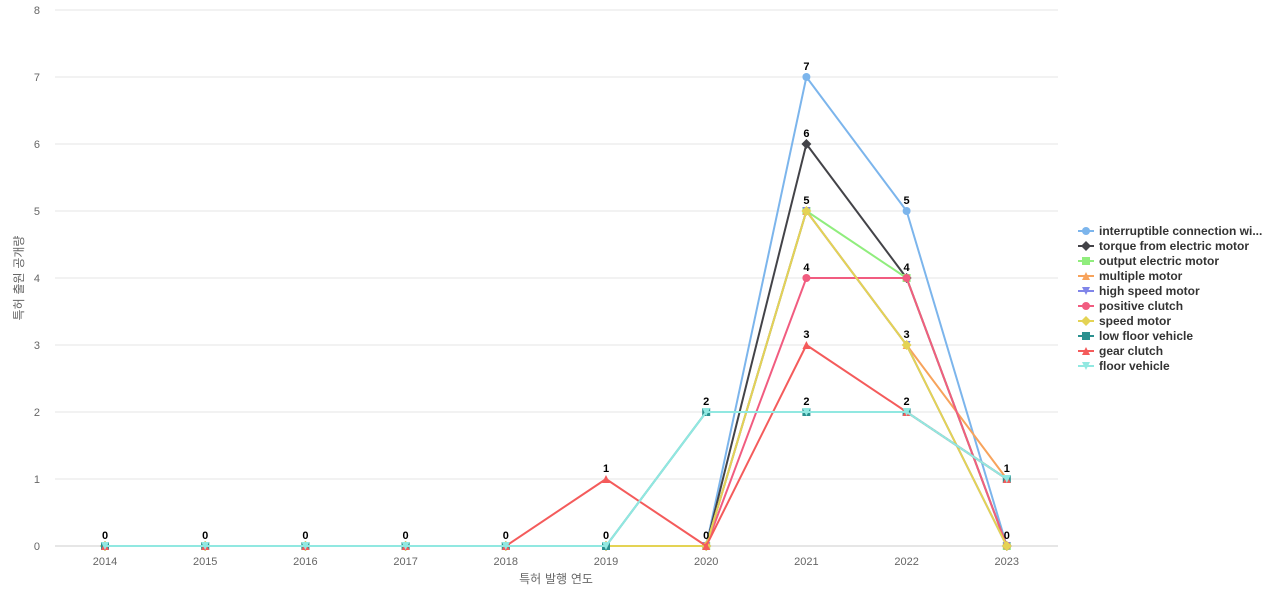 The height and width of the screenshot is (600, 1280). I want to click on x-axis-ticks: 2014 2015 2016 2017 2018 2019 2020 2021 2022 2023, so click(556, 562).